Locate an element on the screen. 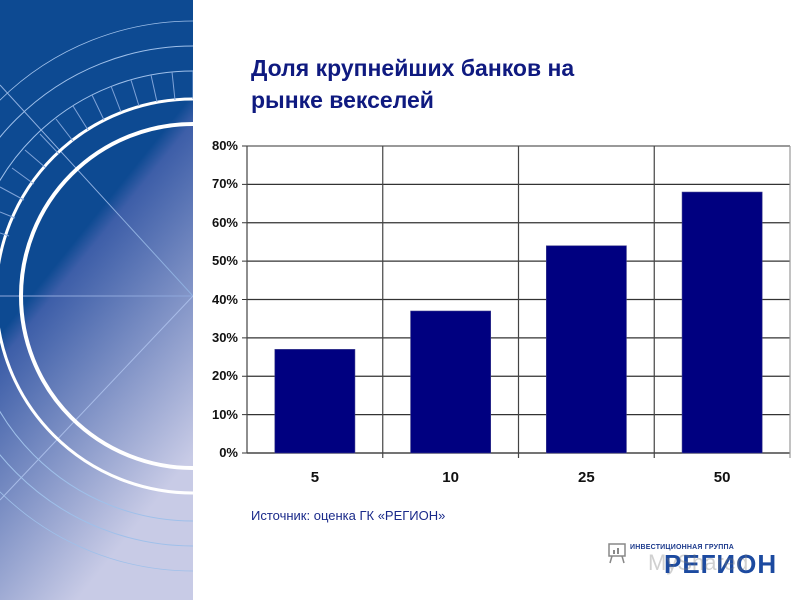  y-tick-label: 0% is located at coordinates (228, 452).